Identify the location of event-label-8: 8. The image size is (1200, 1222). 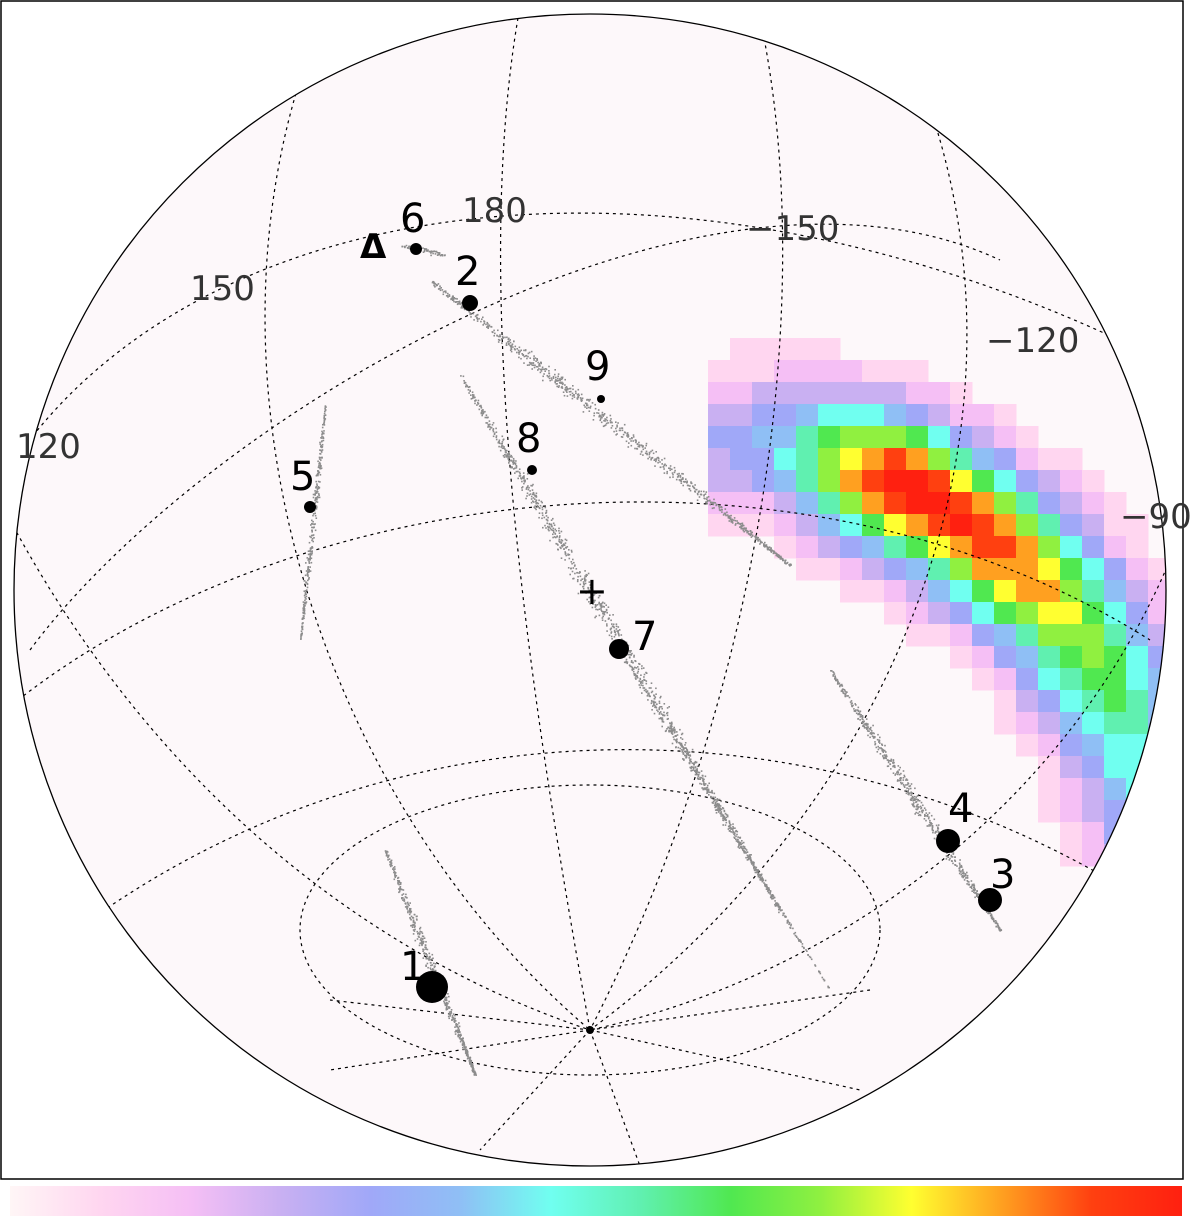
(528, 439).